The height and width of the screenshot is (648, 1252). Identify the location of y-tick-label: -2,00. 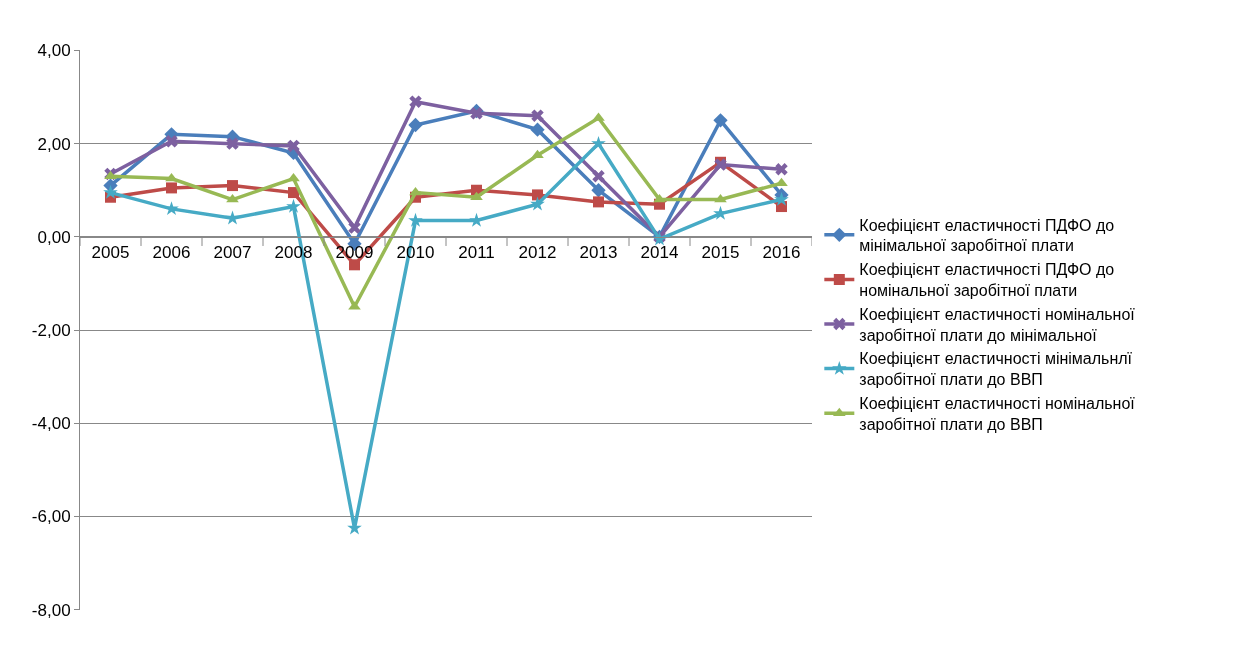
(51, 331).